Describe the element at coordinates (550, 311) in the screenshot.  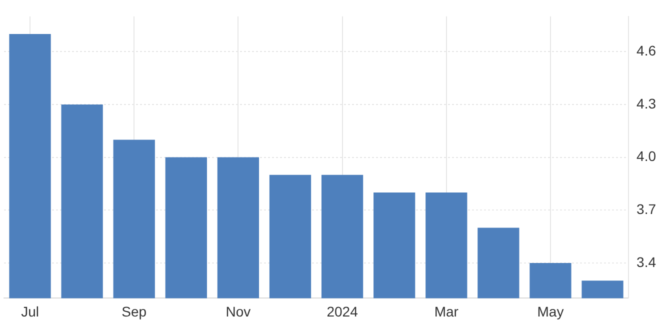
I see `x-tick-label: May` at that location.